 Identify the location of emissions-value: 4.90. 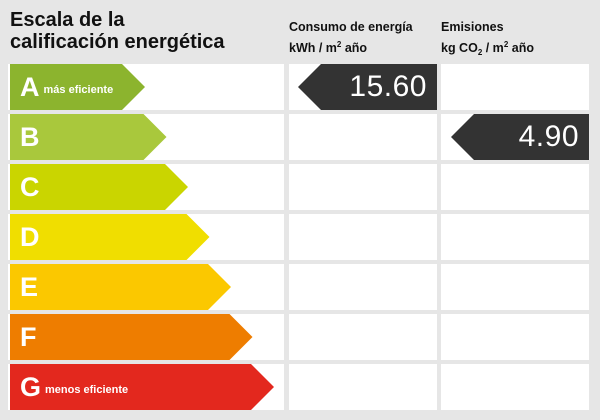
(548, 136).